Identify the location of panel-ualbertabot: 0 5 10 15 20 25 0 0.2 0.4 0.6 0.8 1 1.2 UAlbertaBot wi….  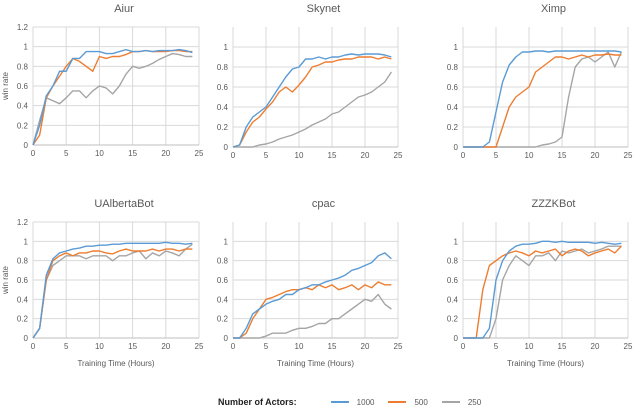
(102, 283).